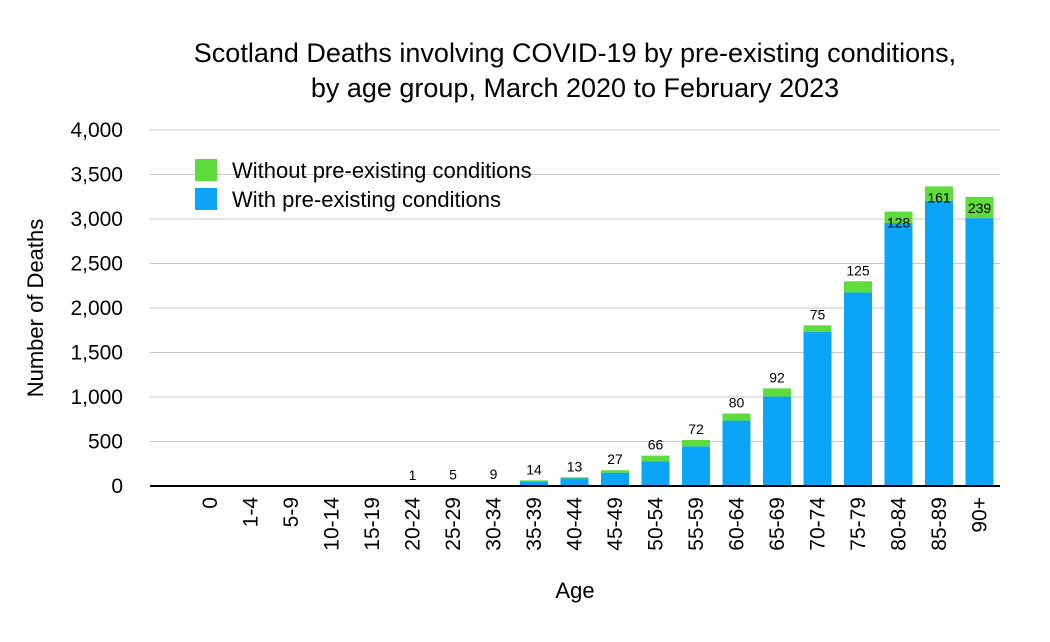  What do you see at coordinates (818, 524) in the screenshot?
I see `x-tick-label: 70-74` at bounding box center [818, 524].